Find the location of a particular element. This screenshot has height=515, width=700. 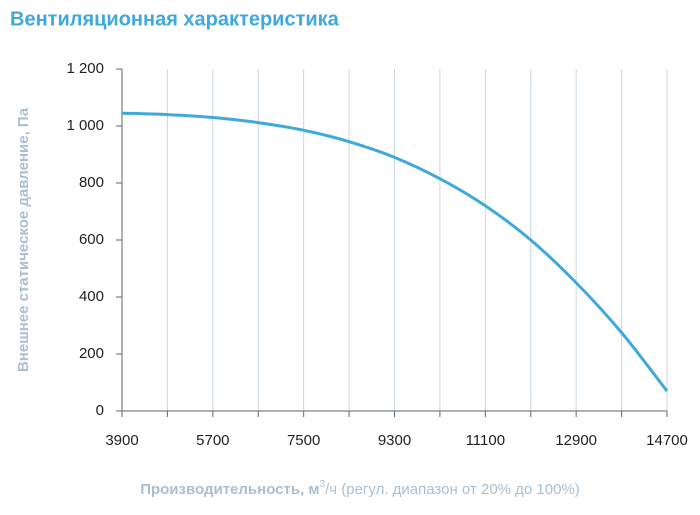

x-label-unit: м is located at coordinates (313, 489).